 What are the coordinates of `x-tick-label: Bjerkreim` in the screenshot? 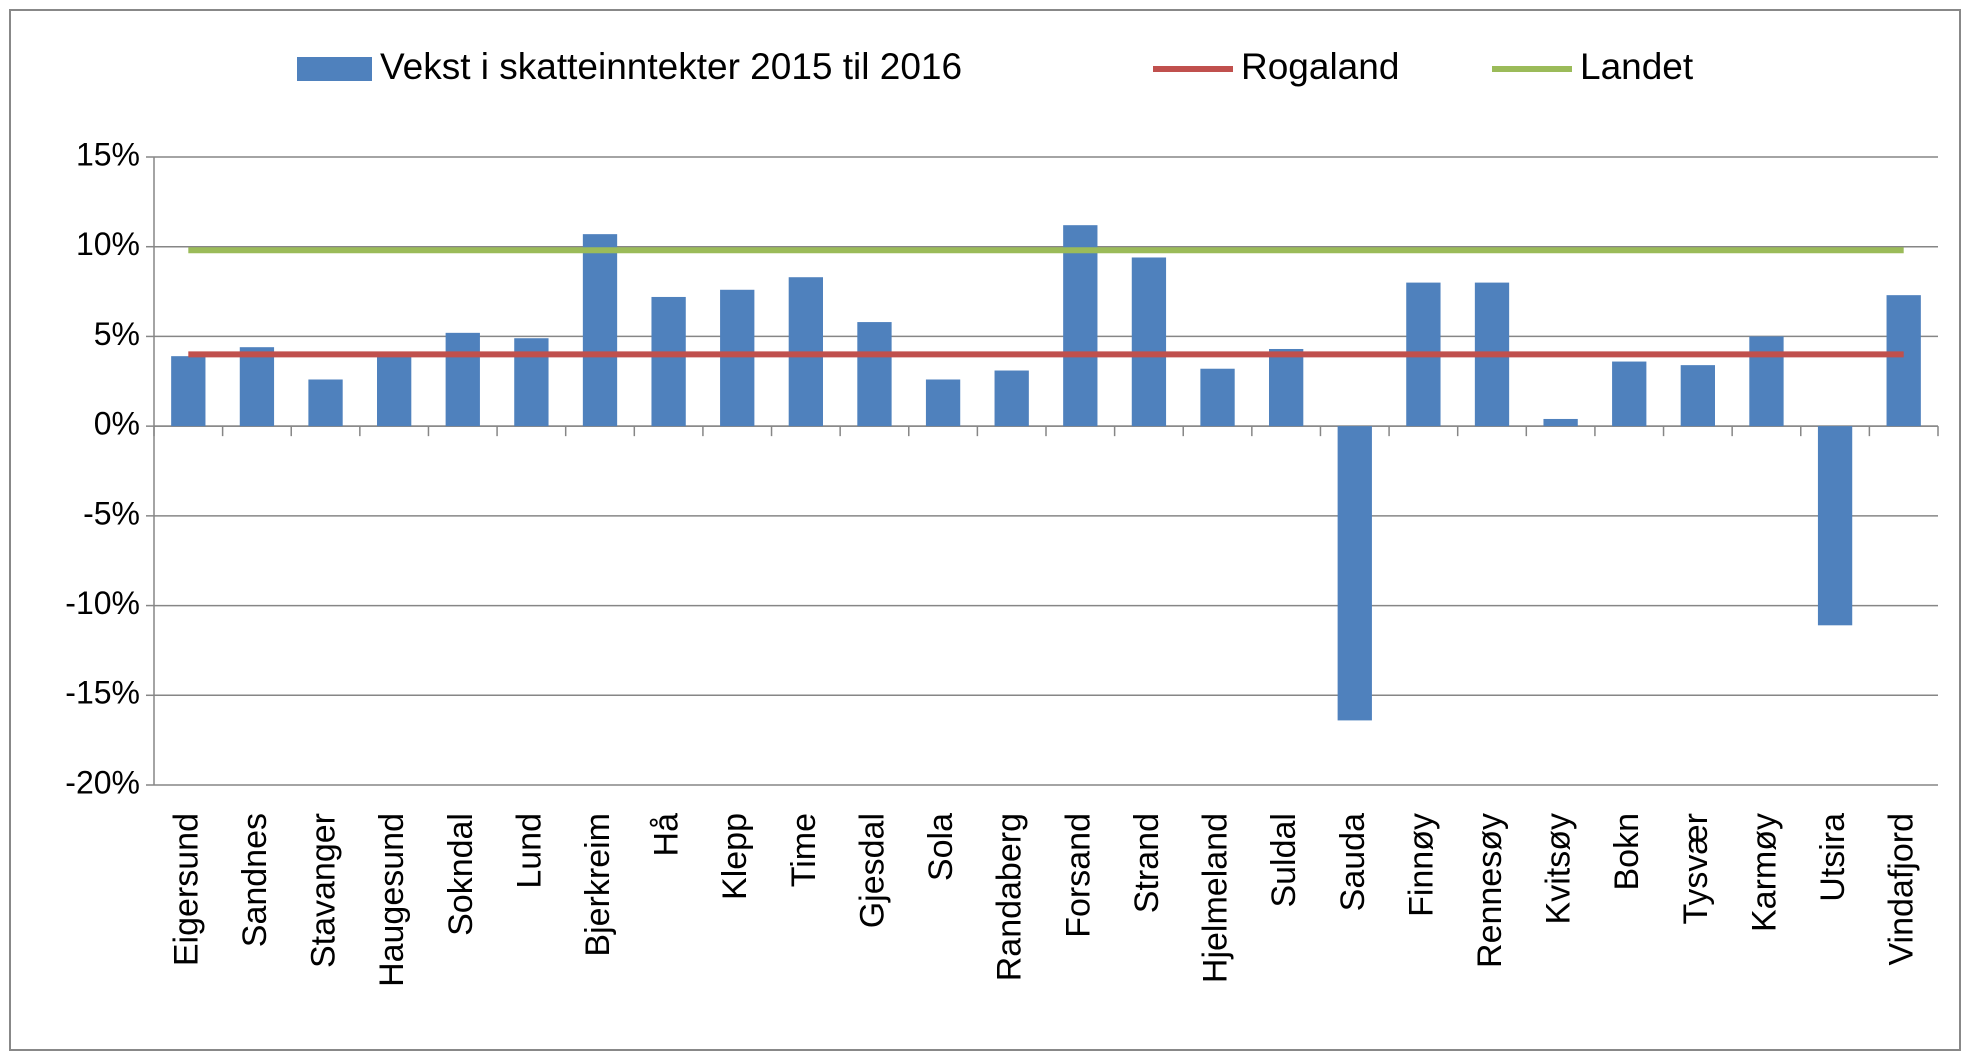 It's located at (598, 885).